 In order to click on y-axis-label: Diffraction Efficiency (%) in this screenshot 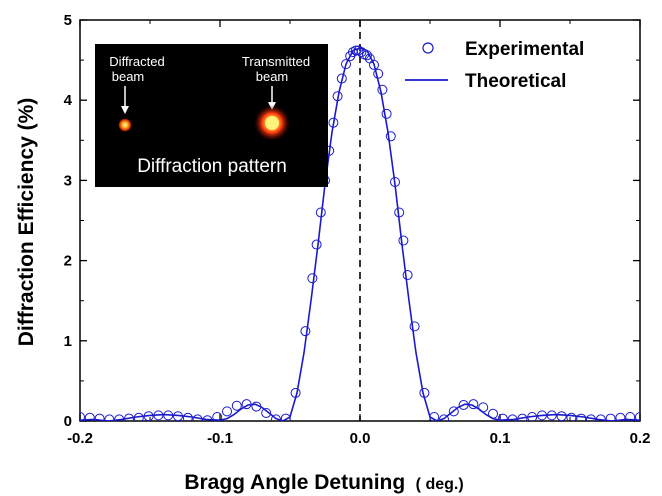, I will do `click(26, 222)`.